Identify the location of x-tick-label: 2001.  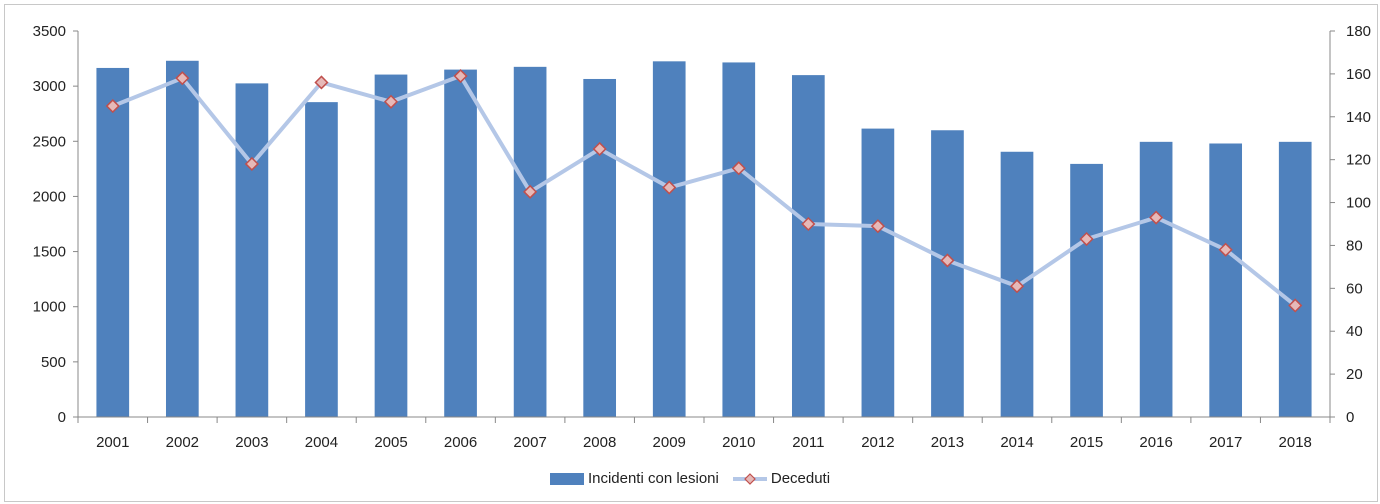
(112, 442).